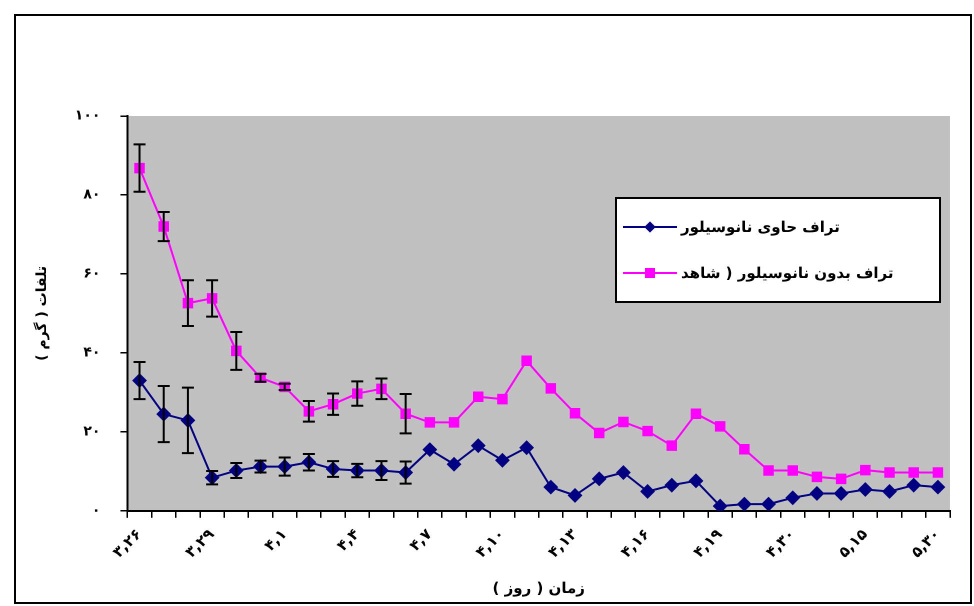 The width and height of the screenshot is (974, 606). Describe the element at coordinates (538, 587) in the screenshot. I see `x-axis-title: زمان ( روز )` at that location.